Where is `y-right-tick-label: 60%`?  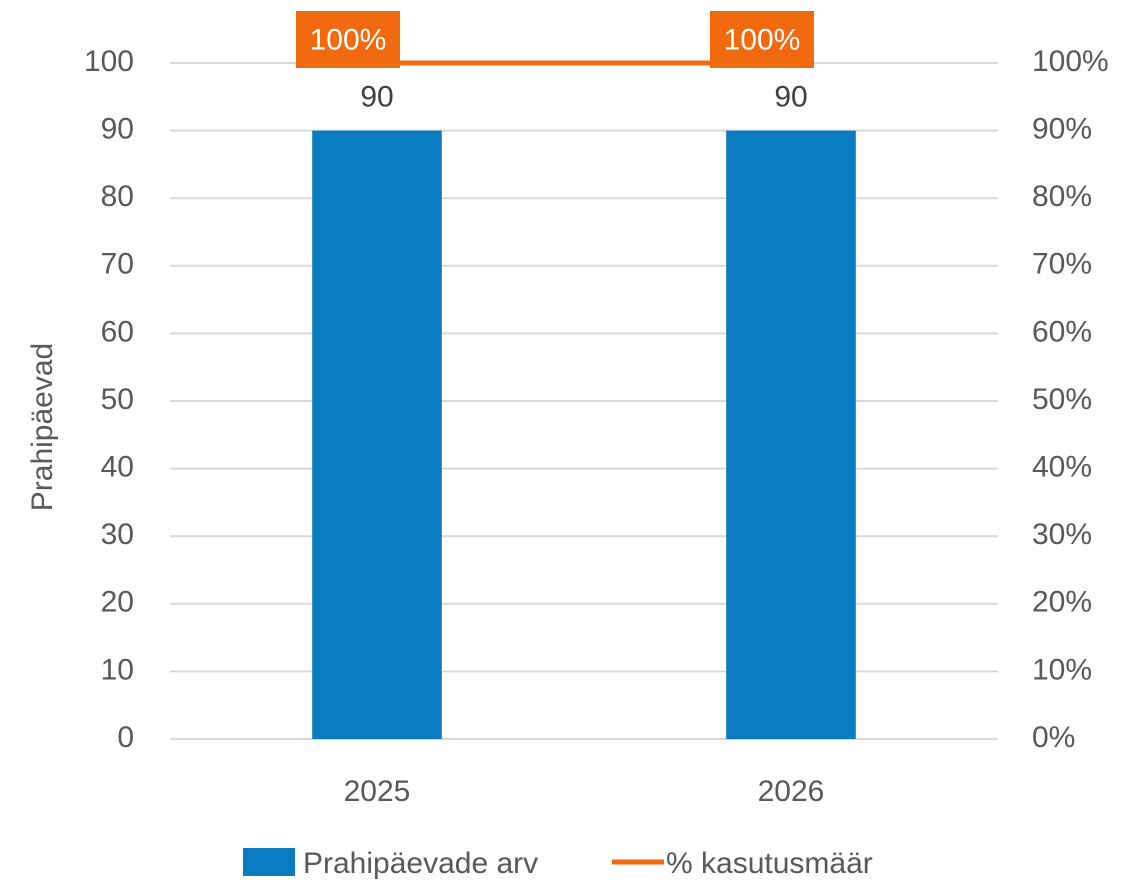
y-right-tick-label: 60% is located at coordinates (1062, 331).